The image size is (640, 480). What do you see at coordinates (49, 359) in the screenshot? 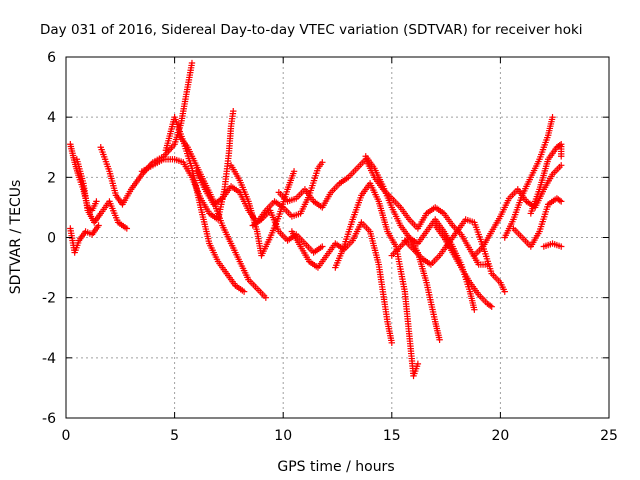
I see `y-tick-label: -4` at bounding box center [49, 359].